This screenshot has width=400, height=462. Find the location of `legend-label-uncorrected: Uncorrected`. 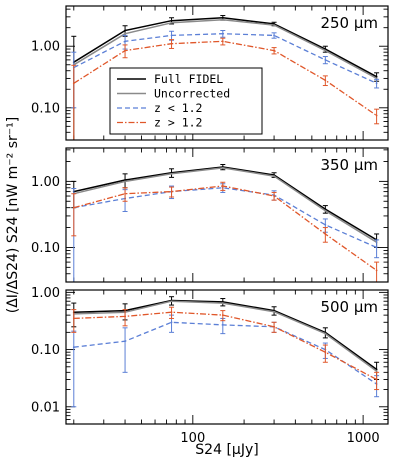

legend-label-uncorrected: Uncorrected is located at coordinates (192, 94).